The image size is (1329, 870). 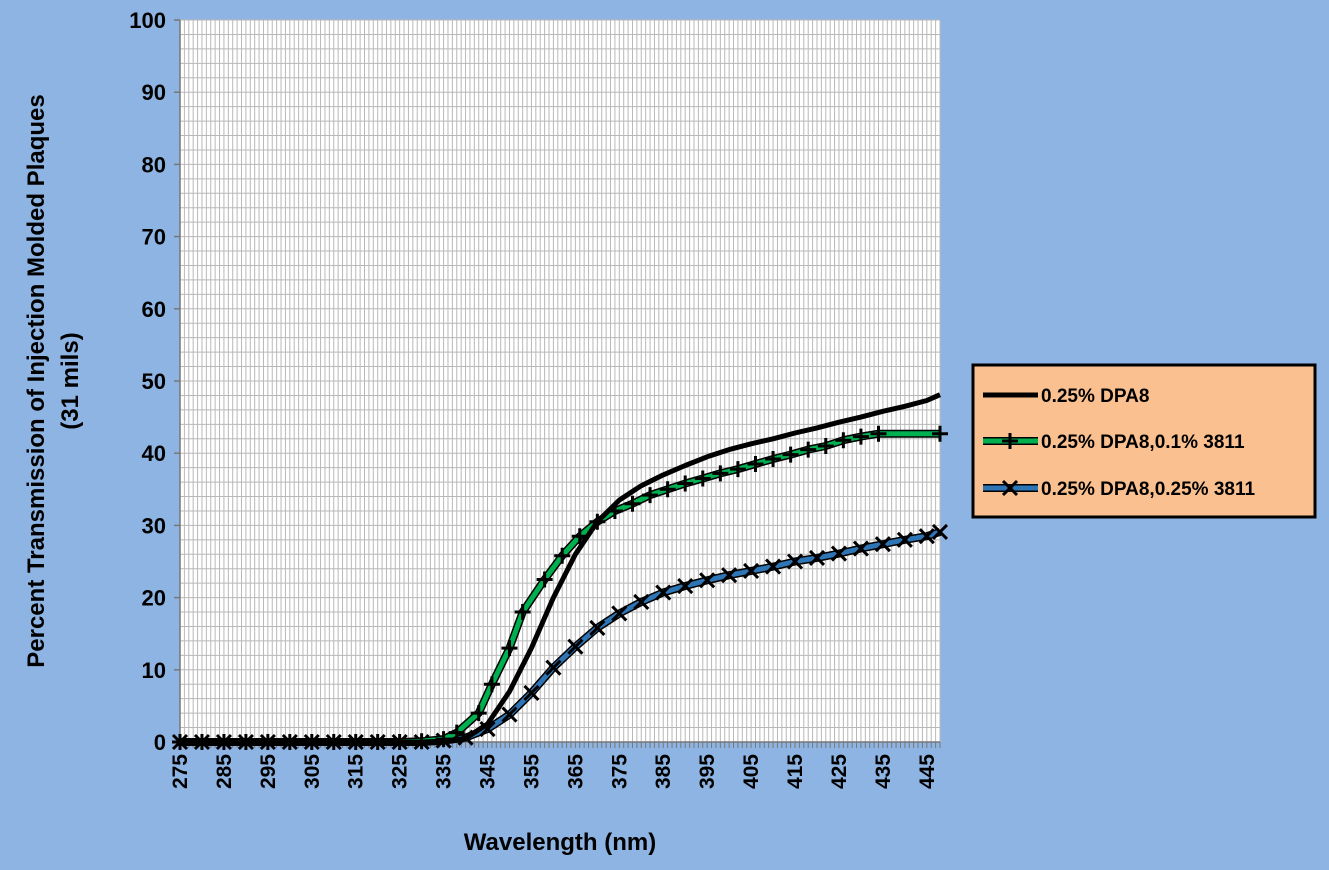 I want to click on x-tick-label: 345, so click(x=488, y=771).